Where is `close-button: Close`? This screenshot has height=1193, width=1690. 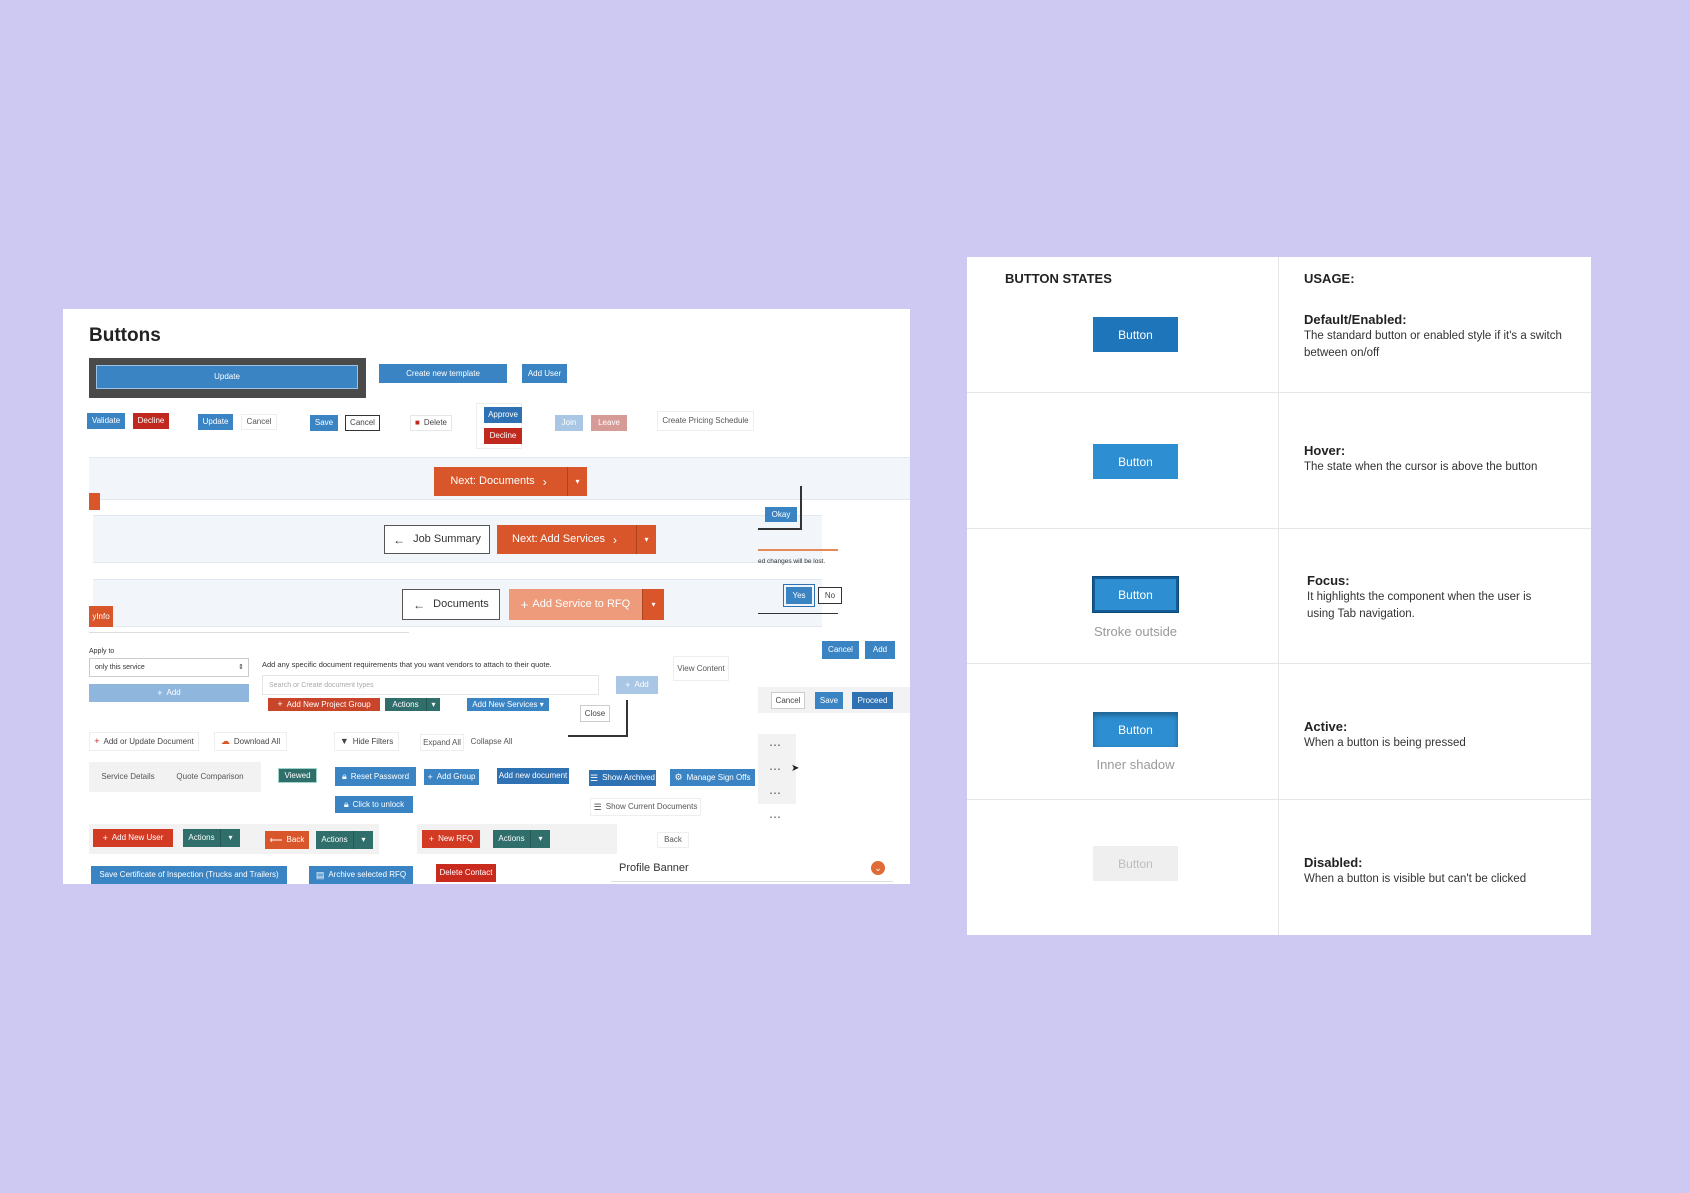
close-button: Close is located at coordinates (595, 713).